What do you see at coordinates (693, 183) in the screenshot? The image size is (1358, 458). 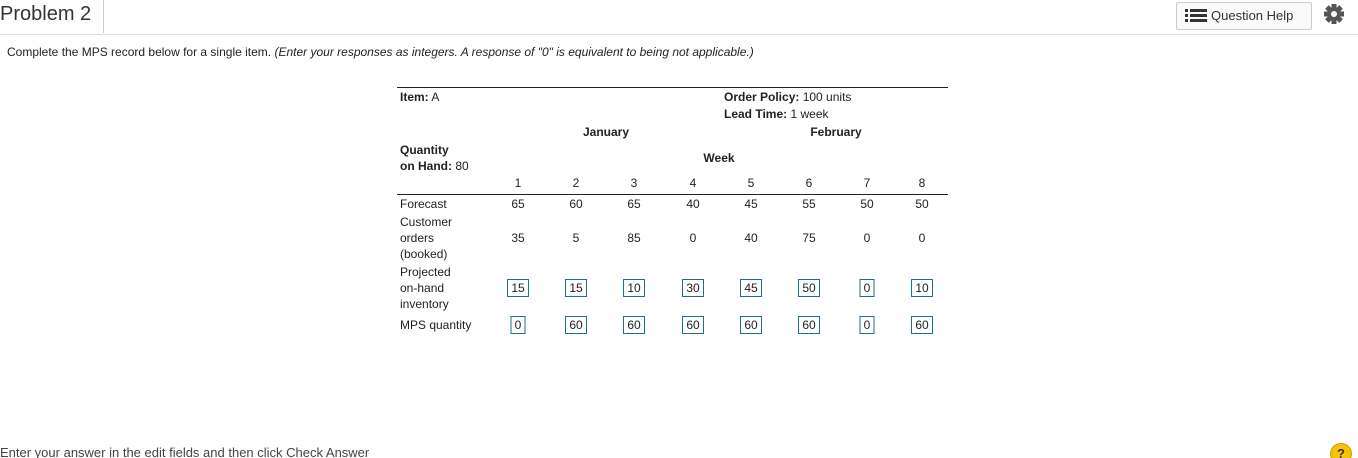 I see `week-number: 4` at bounding box center [693, 183].